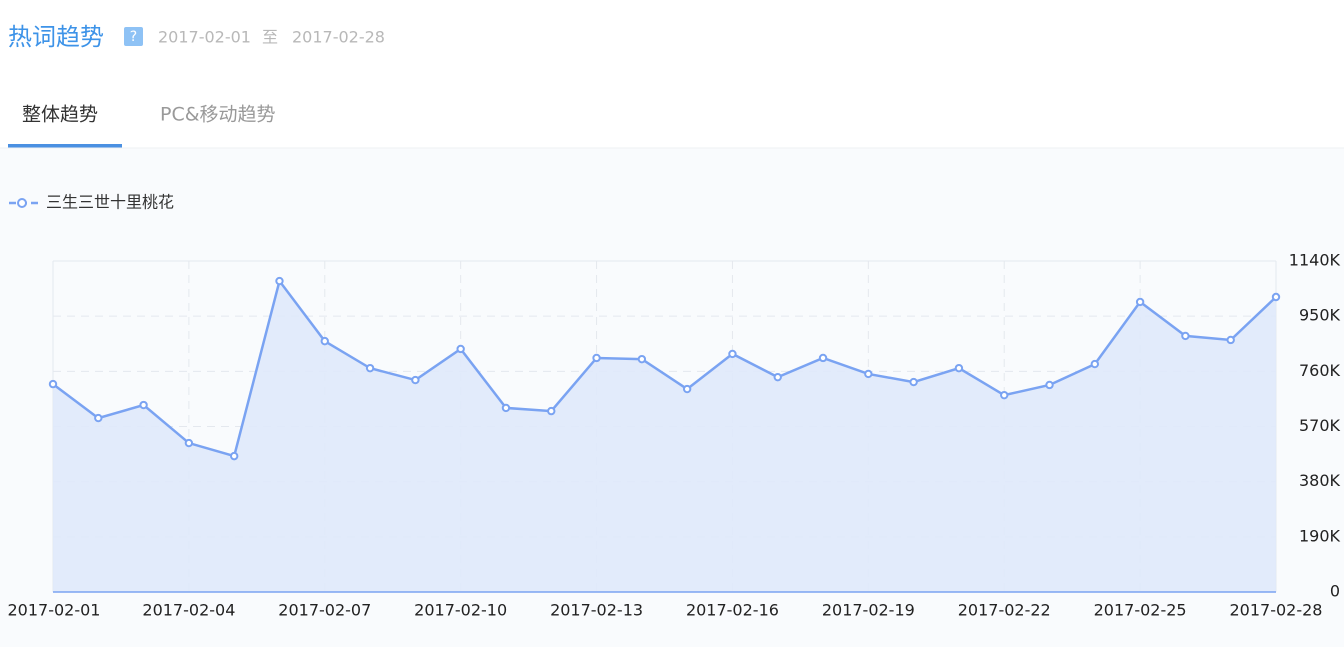 The width and height of the screenshot is (1344, 647). I want to click on x-tick-label: 2017-02-01, so click(54, 610).